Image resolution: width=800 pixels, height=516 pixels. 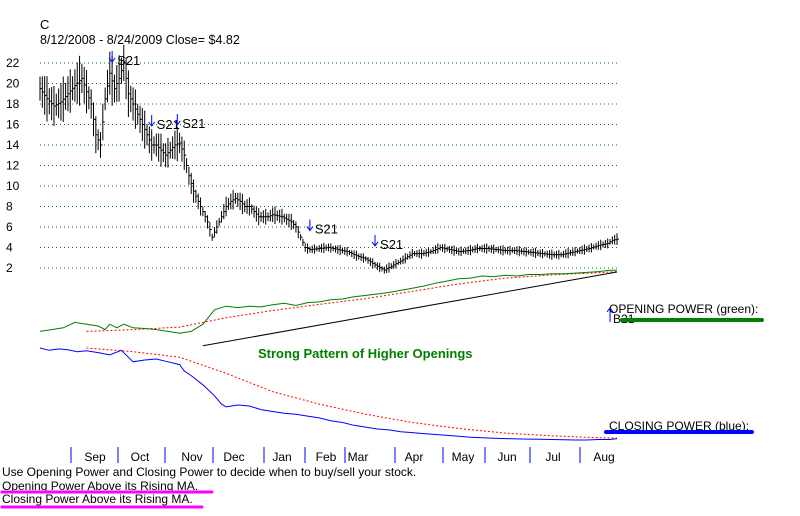 I want to click on month-label: Jul, so click(x=552, y=457).